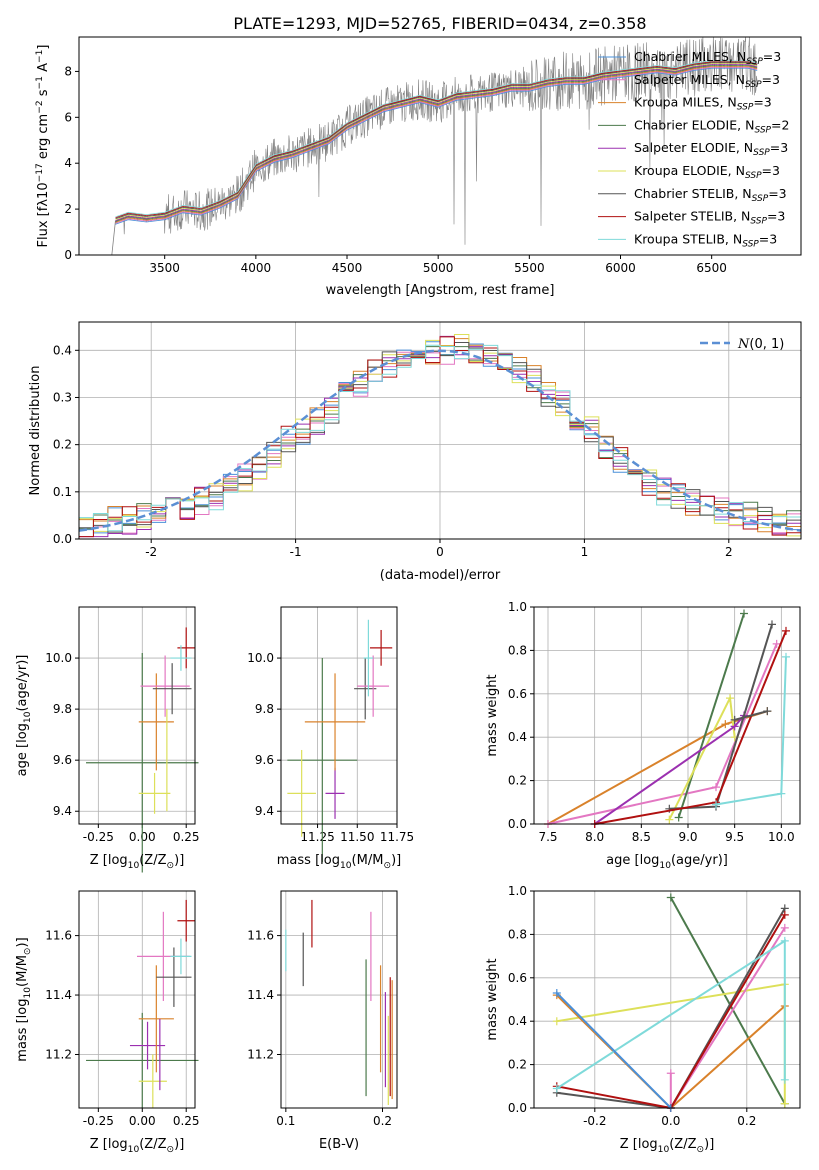 This screenshot has height=1170, width=819. I want to click on model-line-kroupa_stelib, so click(436, 139).